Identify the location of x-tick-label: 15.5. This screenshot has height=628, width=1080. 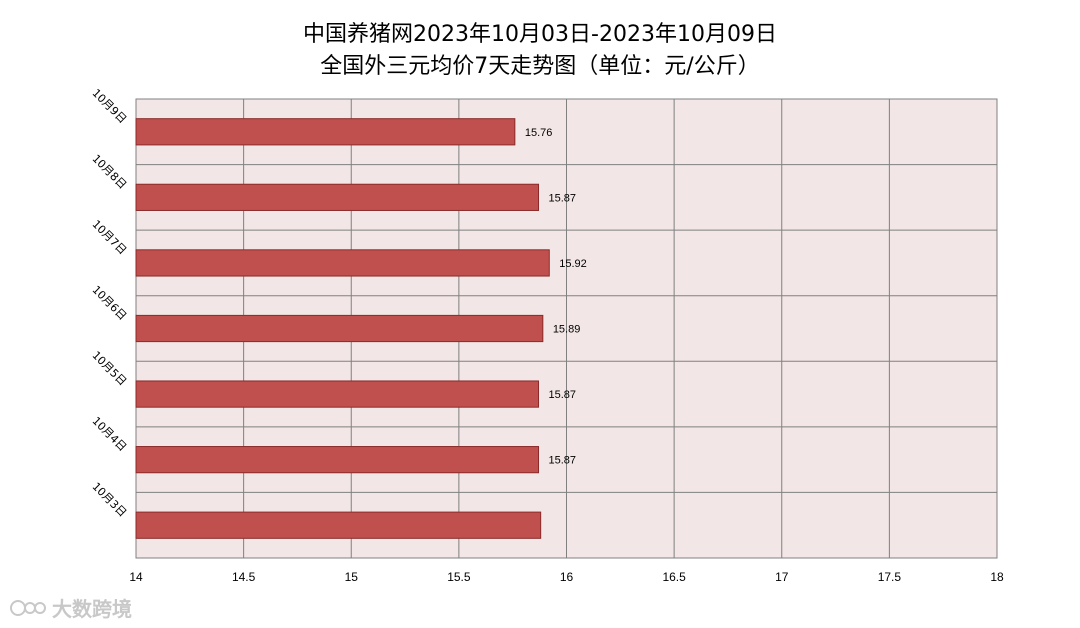
(459, 577).